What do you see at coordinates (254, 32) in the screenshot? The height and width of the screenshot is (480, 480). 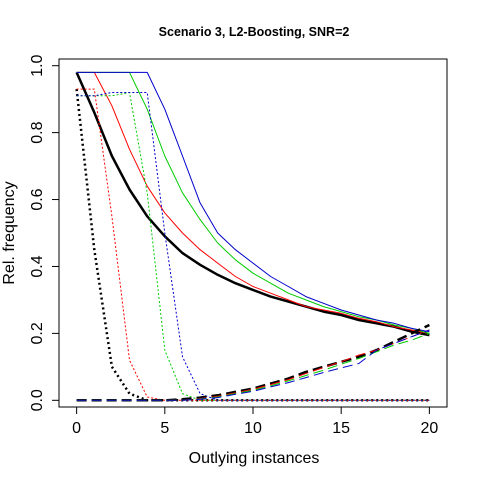 I see `chart-title: Scenario 3, L2-Boosting, SNR=2` at bounding box center [254, 32].